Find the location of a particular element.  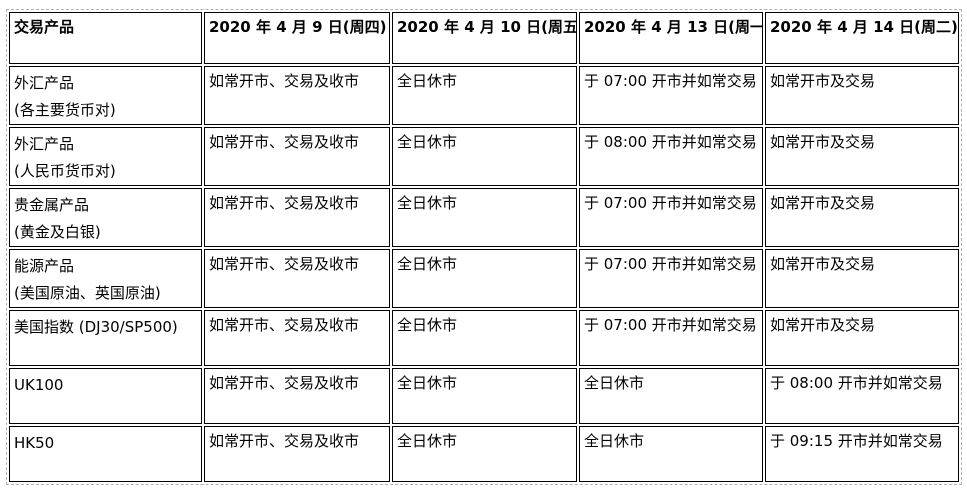

column-header-product: 交易产品 is located at coordinates (105, 38).